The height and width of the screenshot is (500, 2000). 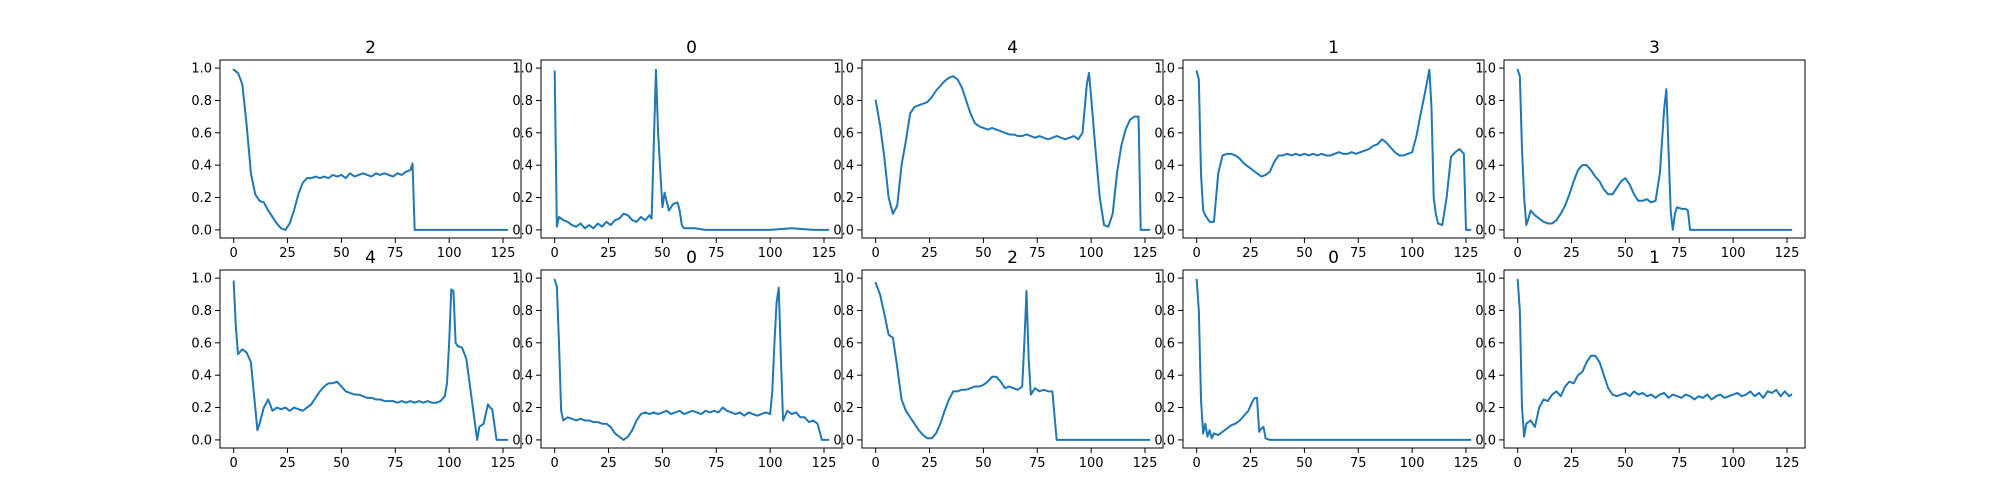 I want to click on subplot-1: 2 0 25 50 75 100 125 0.0 0.2 0.4 0.6 0.8 1.0, so click(x=356, y=149).